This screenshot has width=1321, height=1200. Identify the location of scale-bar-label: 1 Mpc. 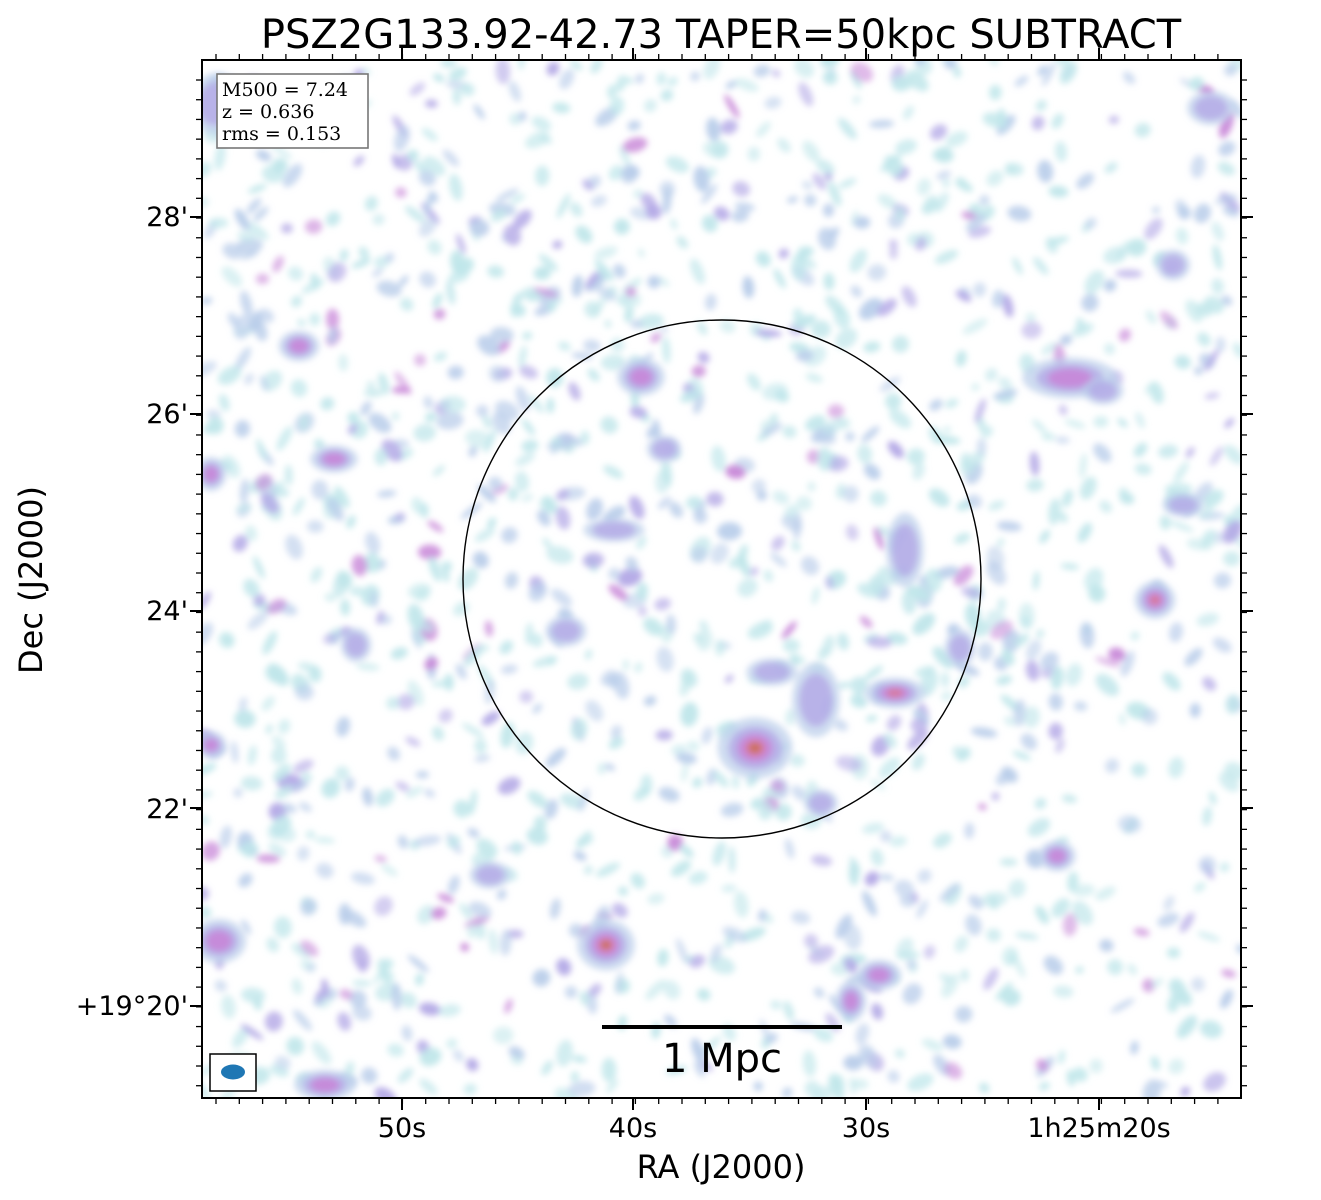
(722, 1059).